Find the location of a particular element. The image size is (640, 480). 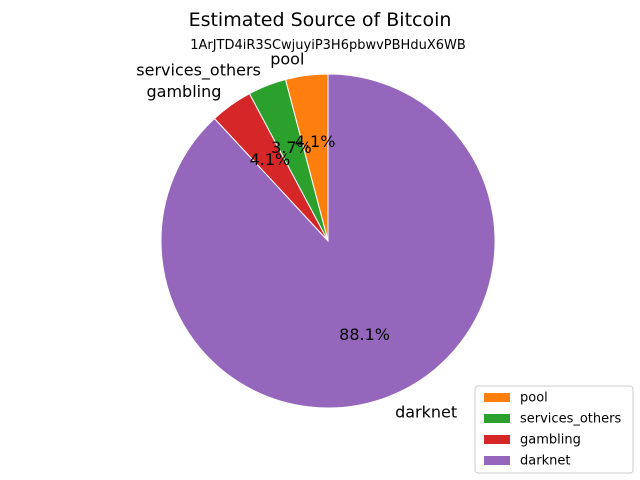

slice-label-pool: pool is located at coordinates (287, 58).